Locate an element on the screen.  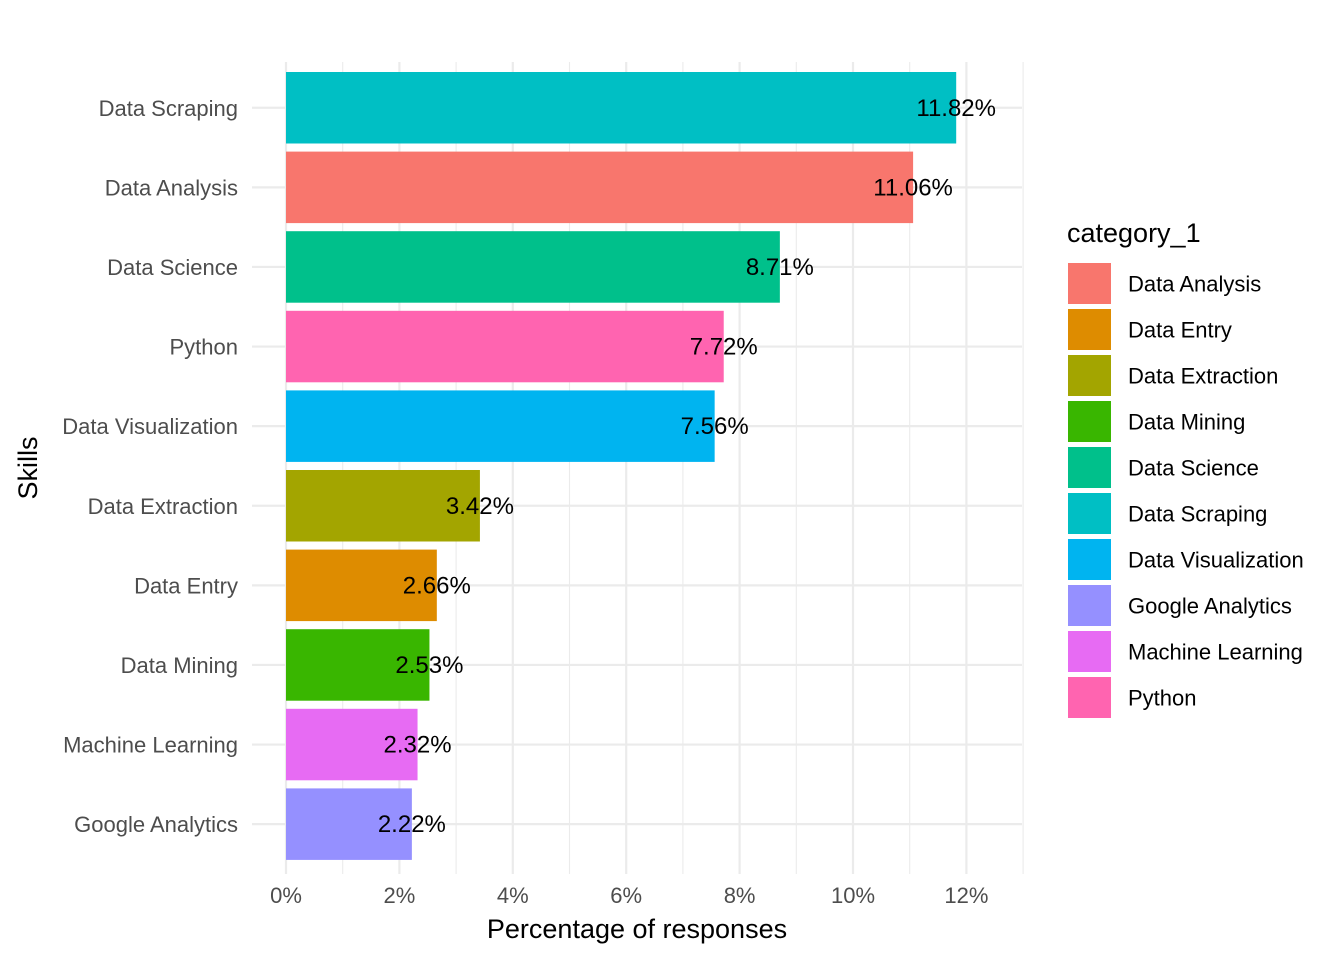
bar-value-label: 11.82% is located at coordinates (956, 108).